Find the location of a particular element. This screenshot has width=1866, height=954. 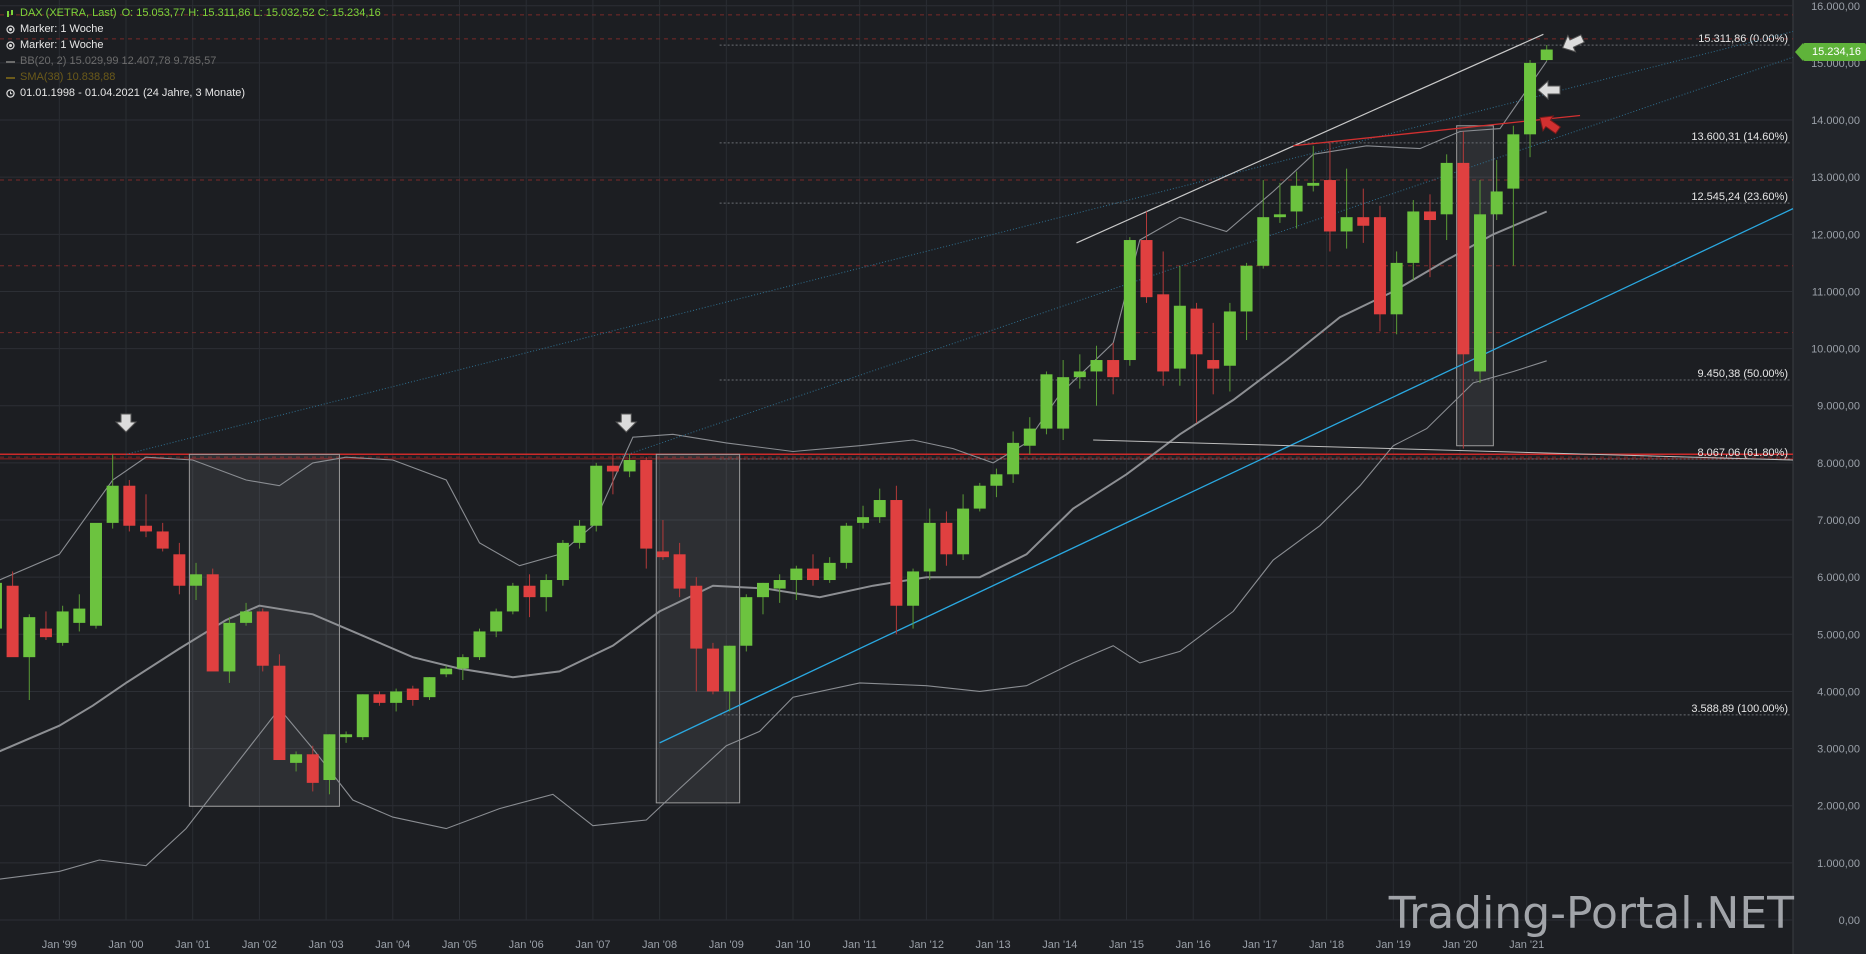

sma-line-icon is located at coordinates (10, 77).